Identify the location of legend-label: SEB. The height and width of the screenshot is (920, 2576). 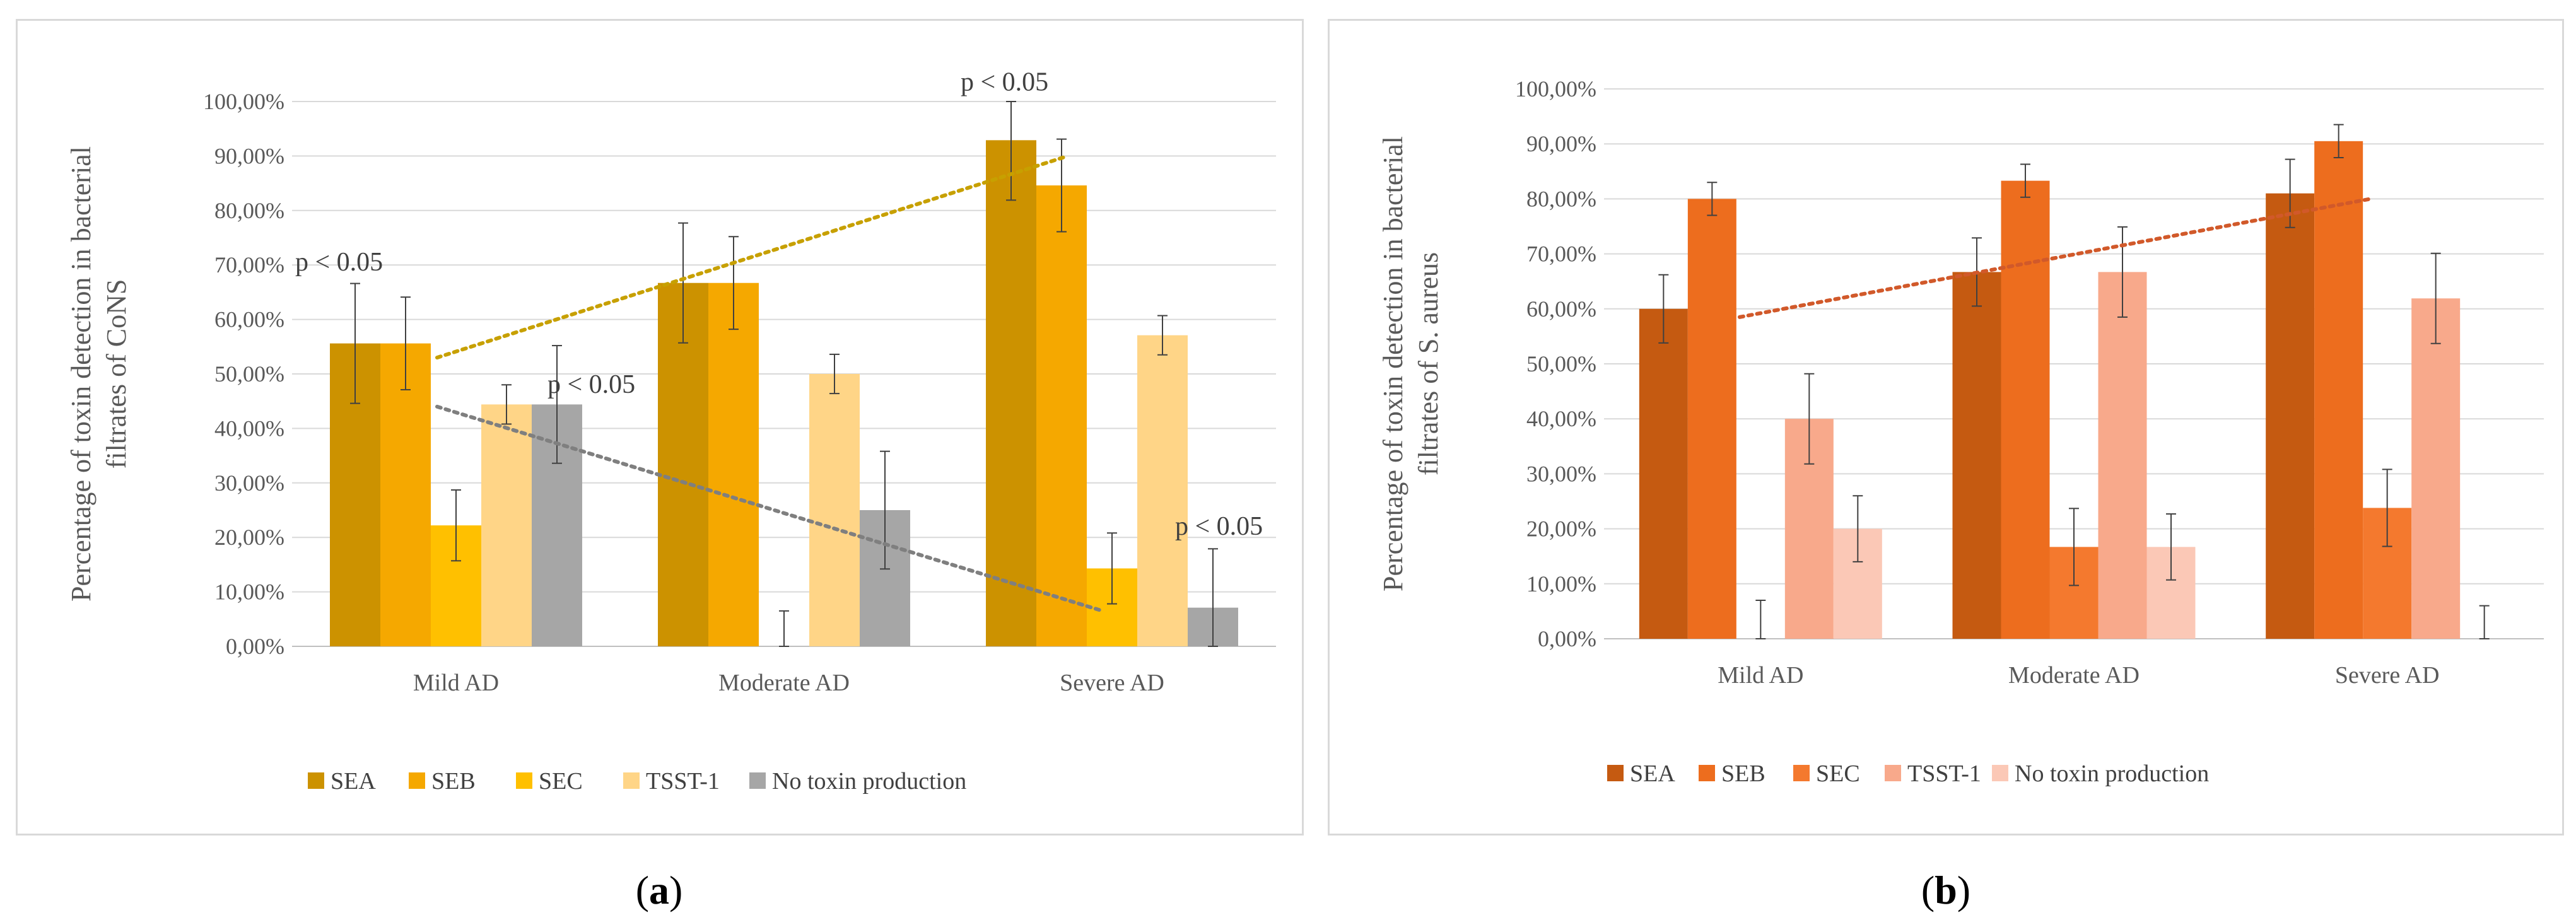
(1743, 774).